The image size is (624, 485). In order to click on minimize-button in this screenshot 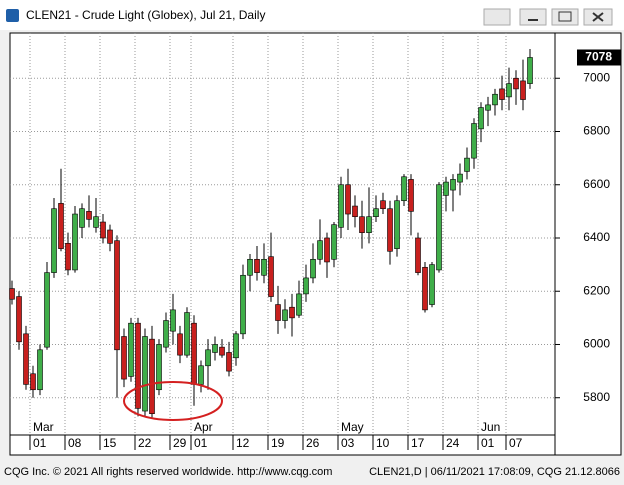, I will do `click(533, 17)`.